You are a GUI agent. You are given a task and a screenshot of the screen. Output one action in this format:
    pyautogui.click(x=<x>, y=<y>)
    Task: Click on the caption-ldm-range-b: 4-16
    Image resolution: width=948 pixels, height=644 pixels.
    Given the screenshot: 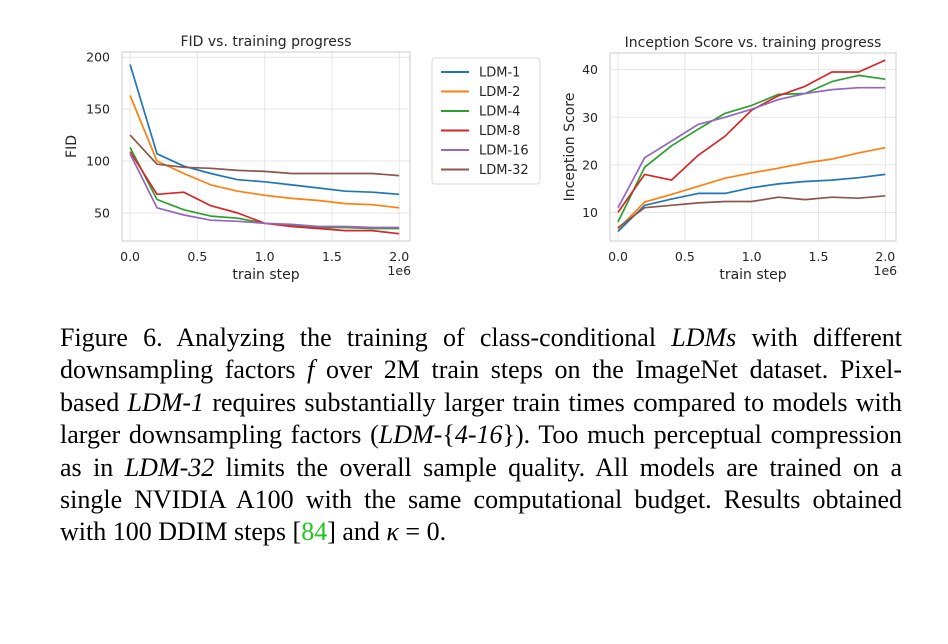 What is the action you would take?
    pyautogui.click(x=478, y=435)
    